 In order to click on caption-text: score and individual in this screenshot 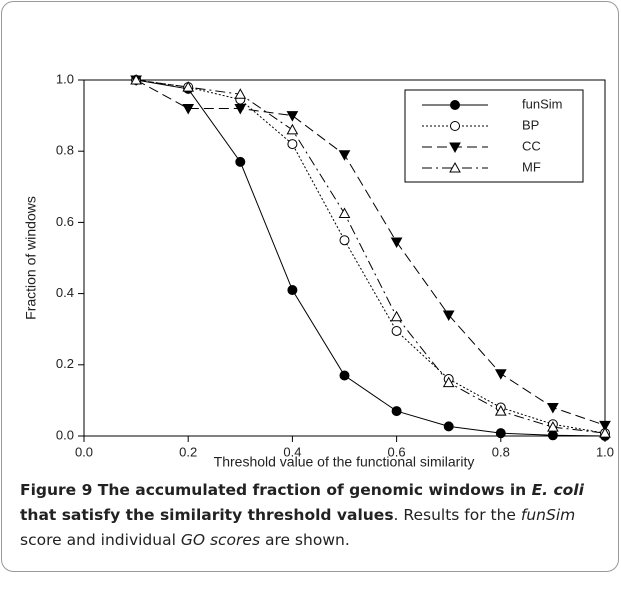, I will do `click(100, 540)`.